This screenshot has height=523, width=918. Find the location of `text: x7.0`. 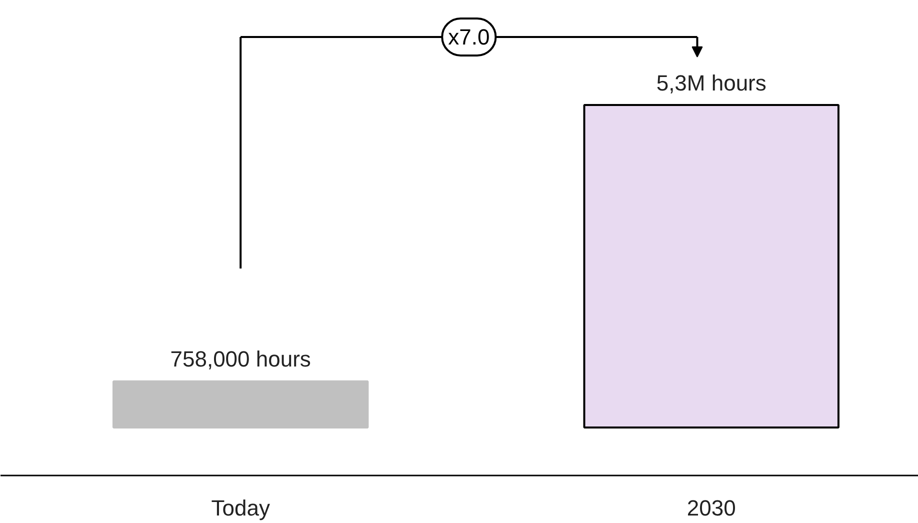

text: x7.0 is located at coordinates (469, 37).